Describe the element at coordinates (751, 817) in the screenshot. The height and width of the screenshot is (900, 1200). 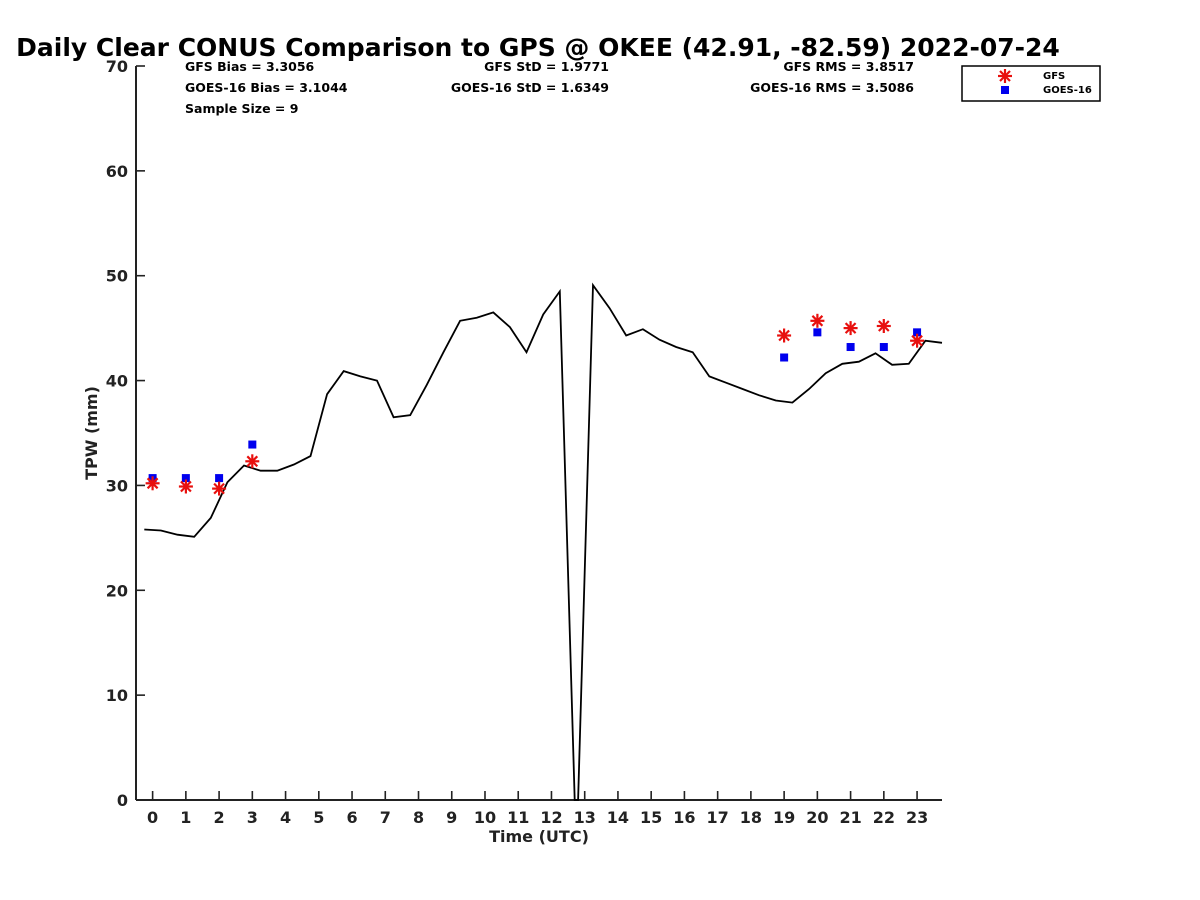
I see `x-tick-label: 18` at that location.